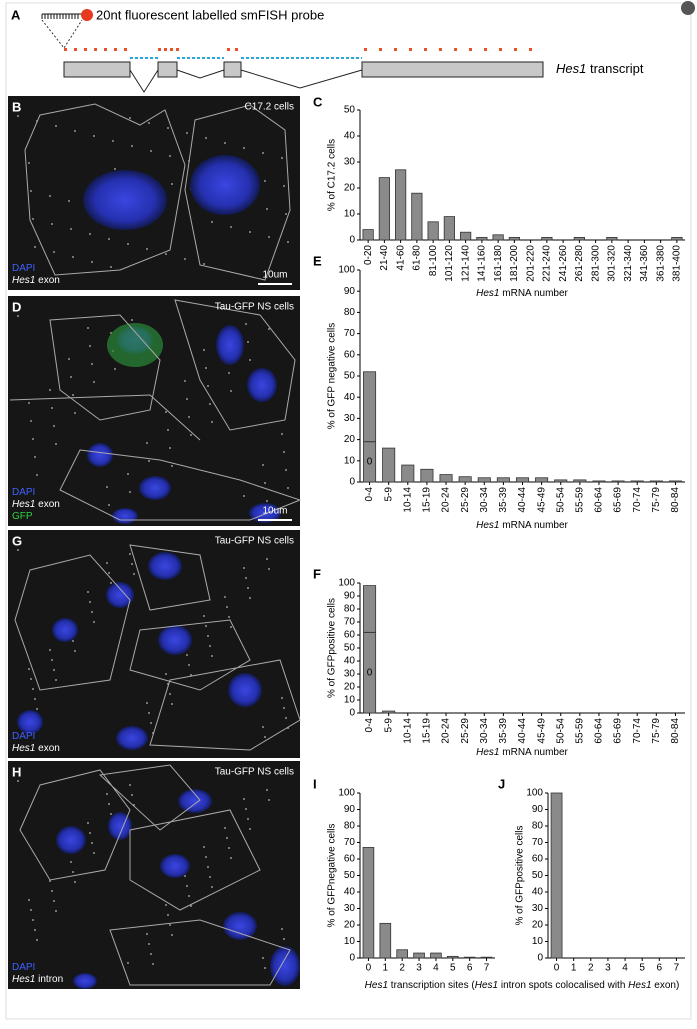 The width and height of the screenshot is (697, 1029). Describe the element at coordinates (446, 500) in the screenshot. I see `x-tick-label: 20-24` at that location.